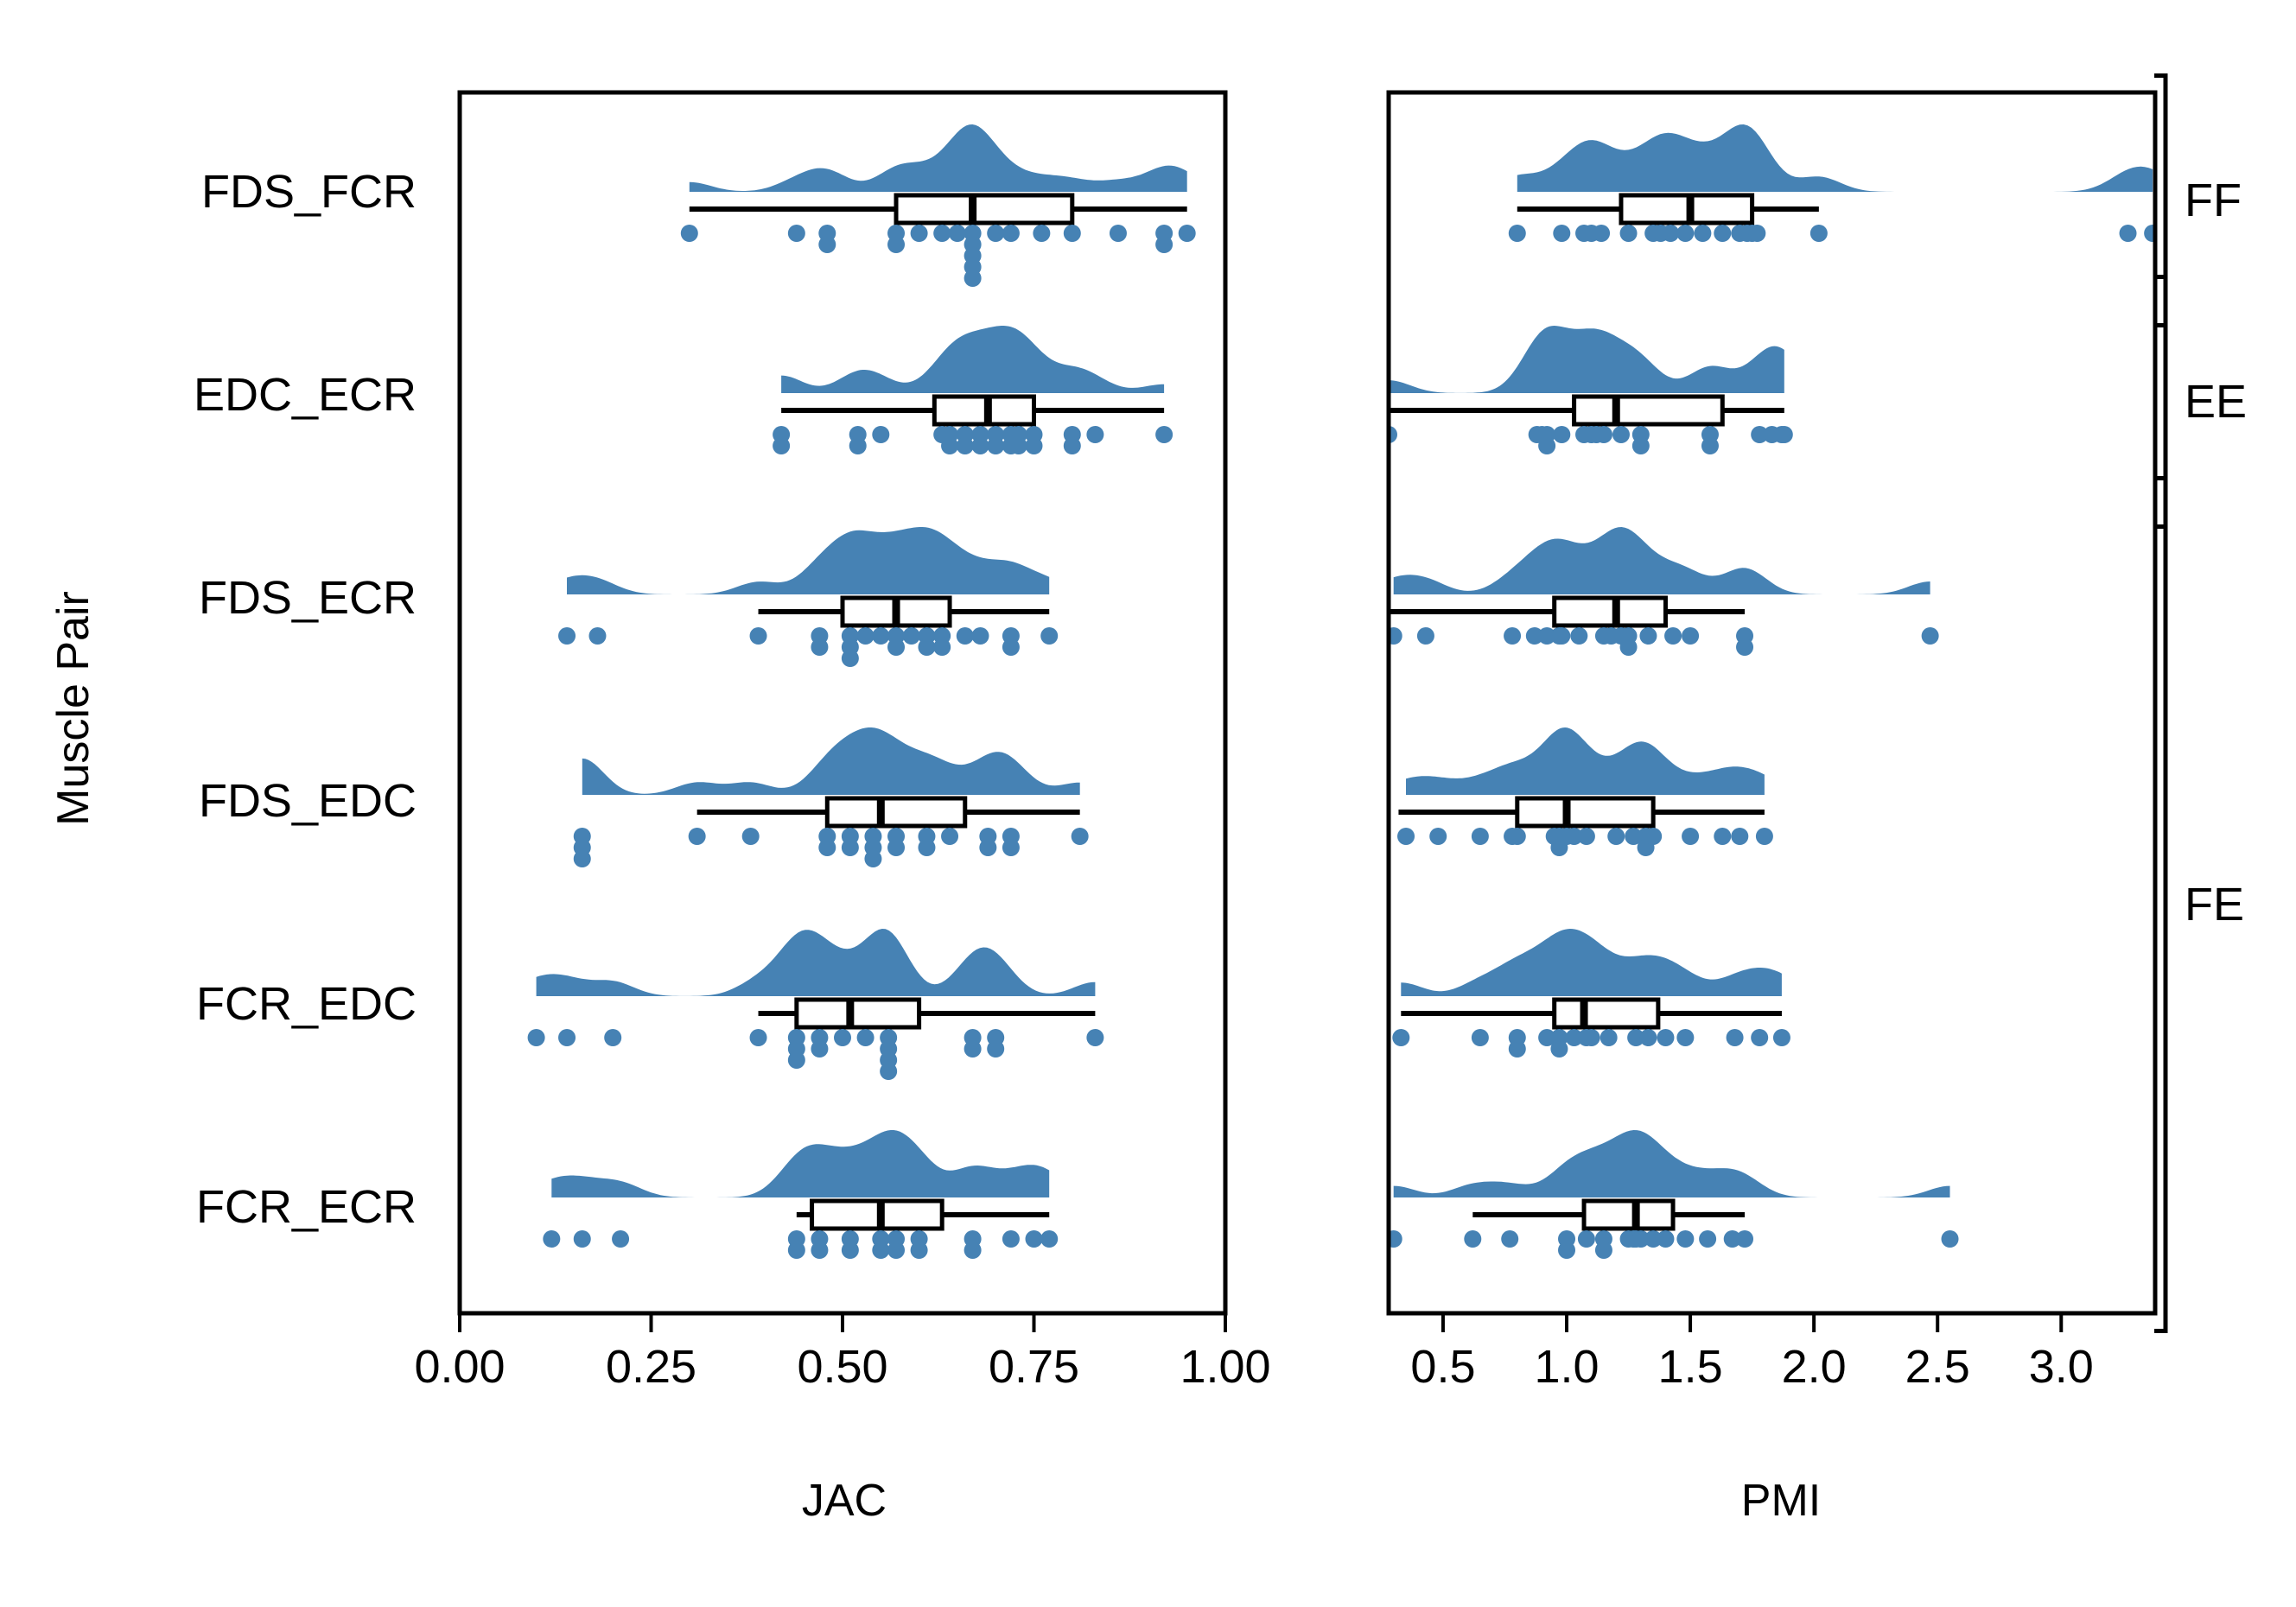 This screenshot has height=1607, width=2296. Describe the element at coordinates (1835, 158) in the screenshot. I see `density-cloud-FDS_FCR` at that location.